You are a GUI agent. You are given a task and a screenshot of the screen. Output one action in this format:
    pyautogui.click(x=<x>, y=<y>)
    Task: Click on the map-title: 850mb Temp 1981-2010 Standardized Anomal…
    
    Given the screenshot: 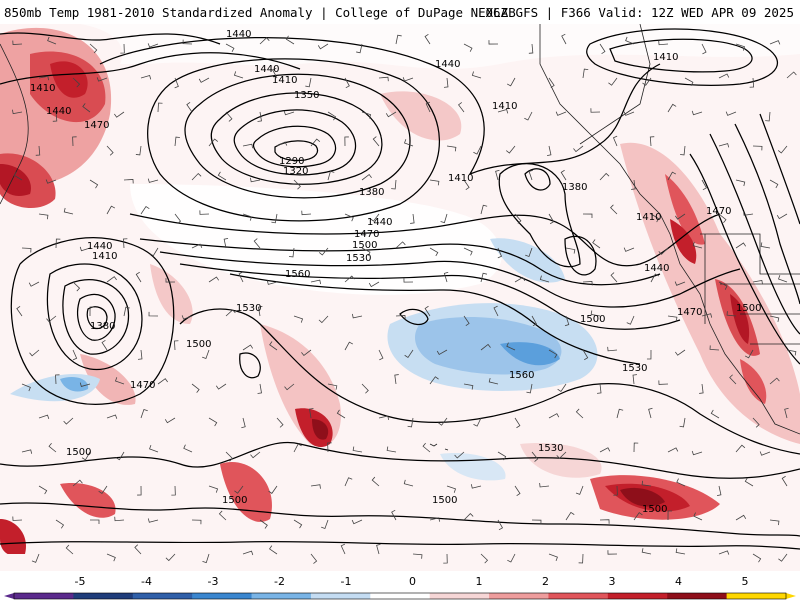 What is the action you would take?
    pyautogui.click(x=260, y=12)
    